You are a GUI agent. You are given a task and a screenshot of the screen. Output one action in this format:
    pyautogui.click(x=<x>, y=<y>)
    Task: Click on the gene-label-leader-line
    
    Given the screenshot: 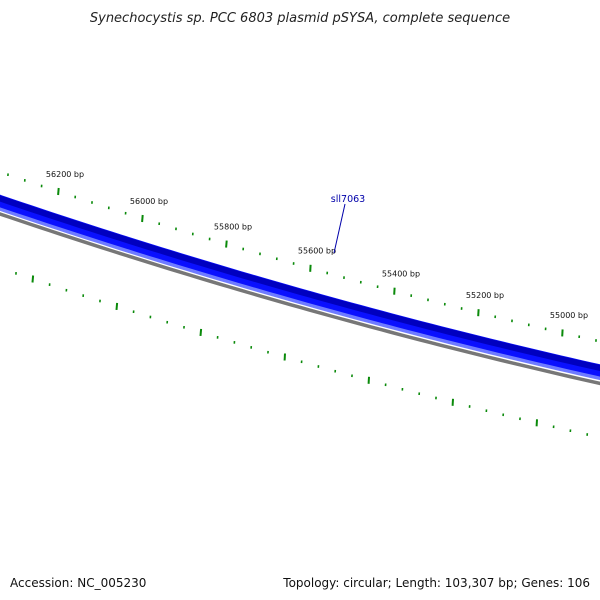 What is the action you would take?
    pyautogui.click(x=339, y=228)
    